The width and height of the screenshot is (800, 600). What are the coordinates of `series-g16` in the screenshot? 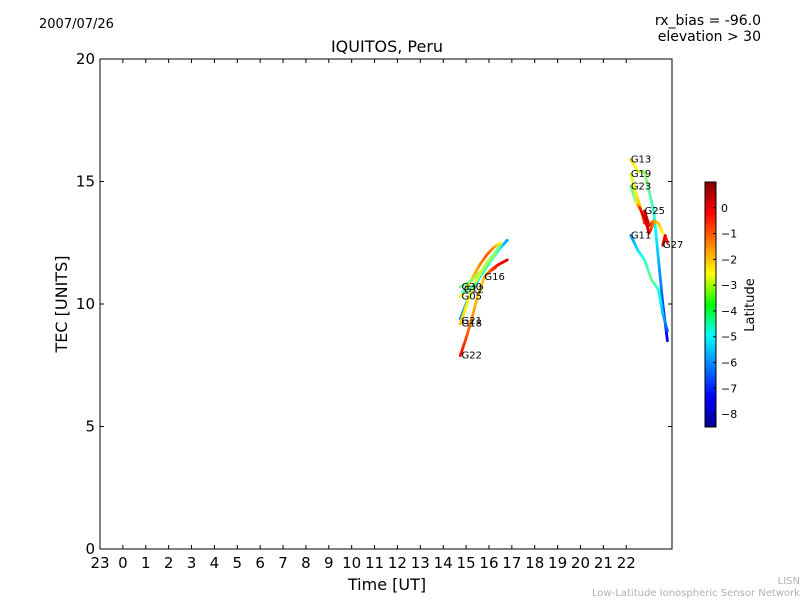 It's located at (490, 272).